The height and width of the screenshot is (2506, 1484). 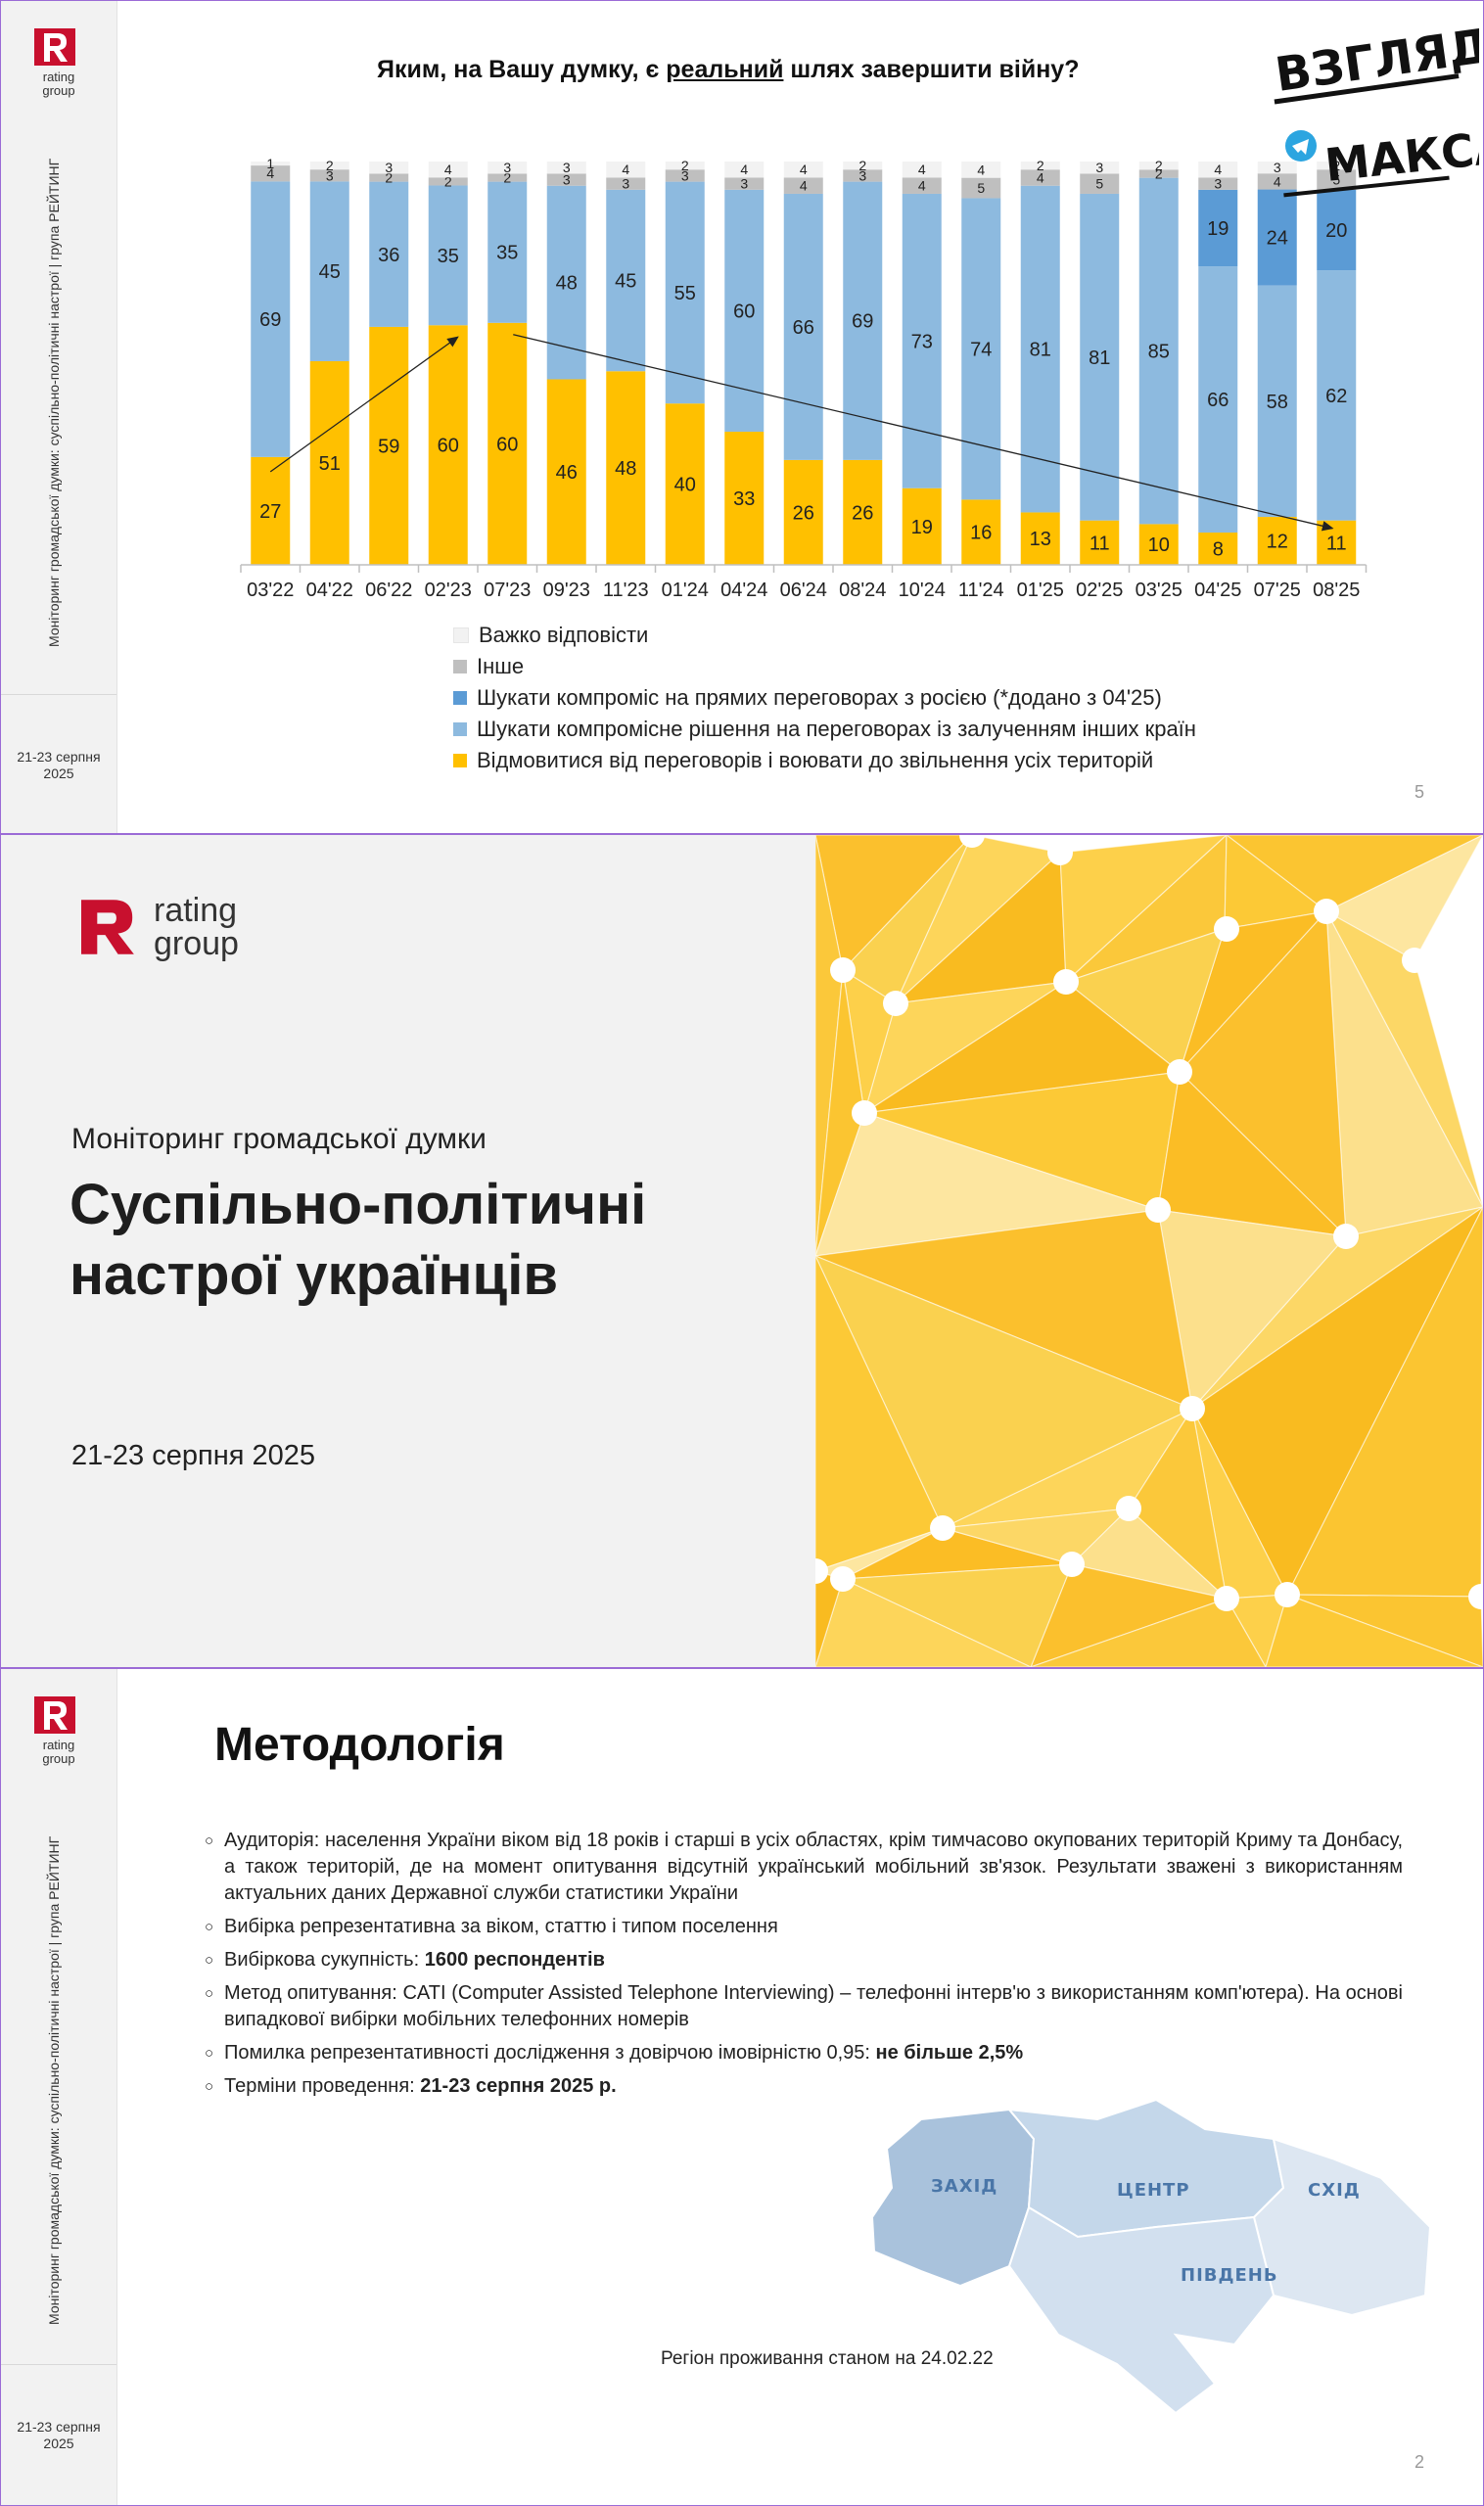 What do you see at coordinates (1159, 352) in the screenshot?
I see `data-label: 85` at bounding box center [1159, 352].